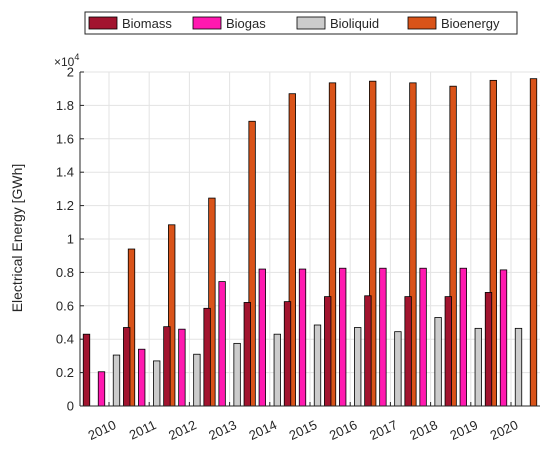 This screenshot has height=449, width=550. What do you see at coordinates (262, 337) in the screenshot?
I see `bar-biogas-2014` at bounding box center [262, 337].